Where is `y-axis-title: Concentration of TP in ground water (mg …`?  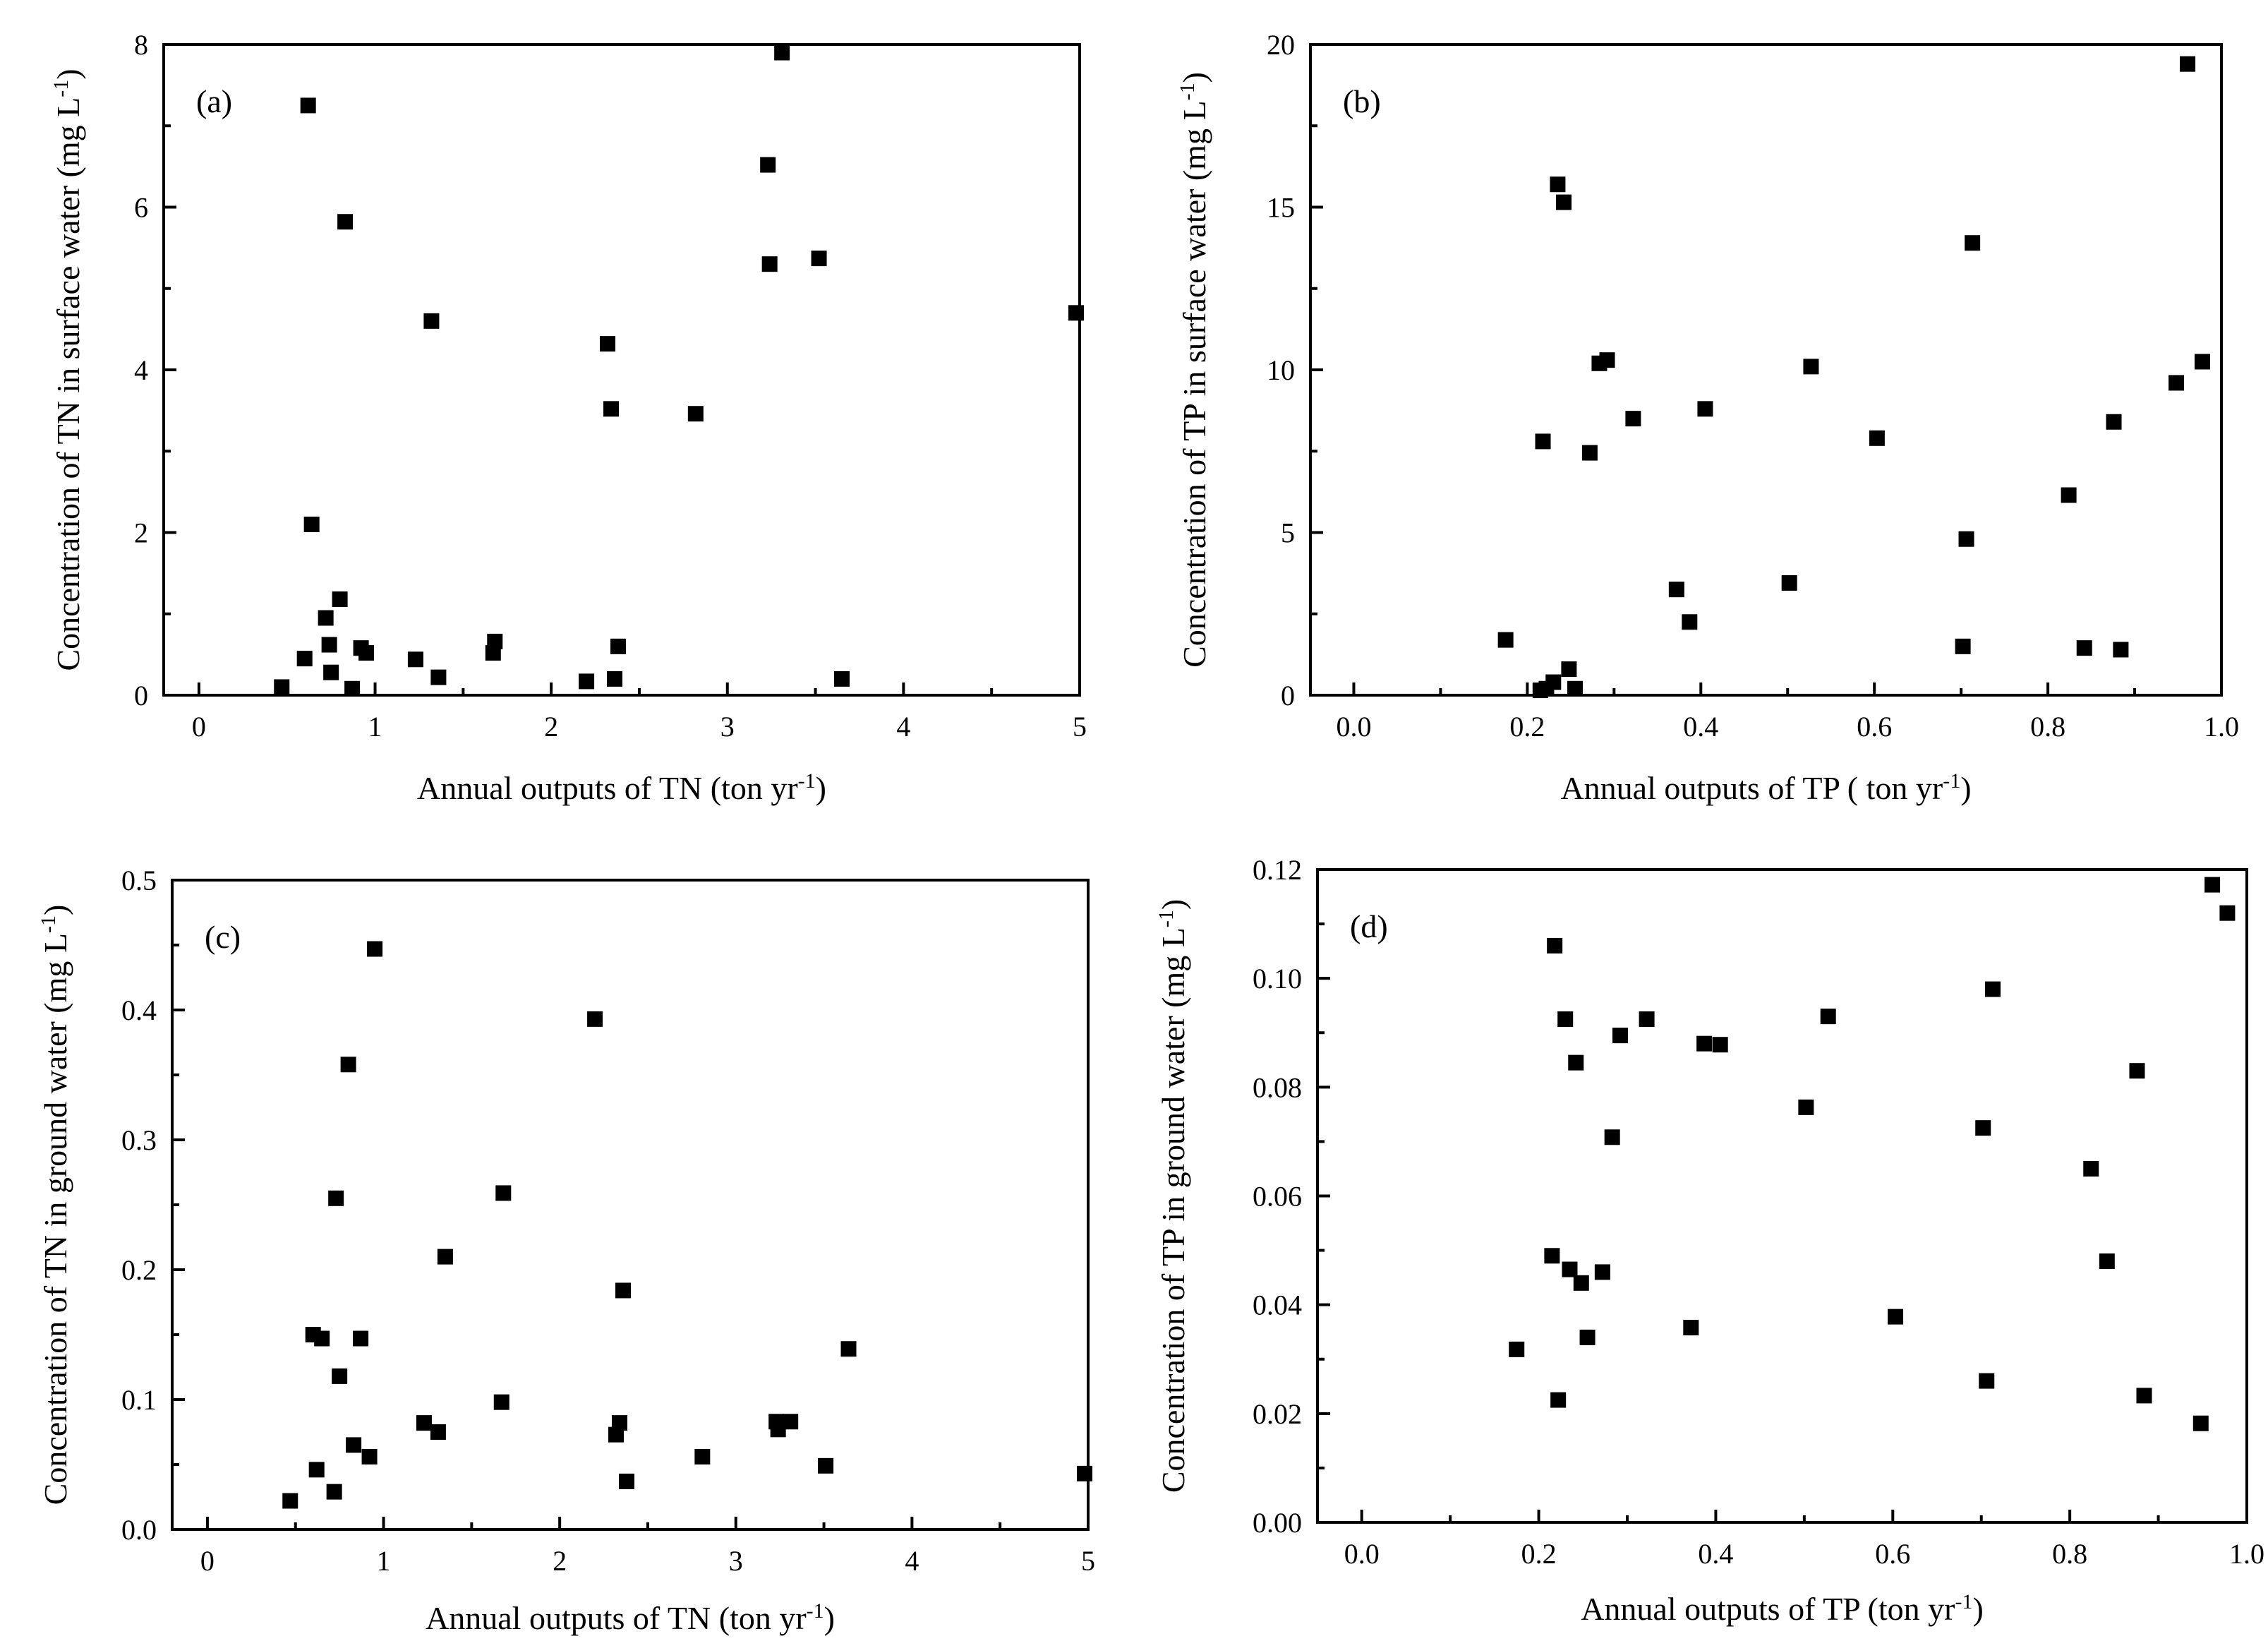 y-axis-title: Concentration of TP in ground water (mg … is located at coordinates (1173, 1196).